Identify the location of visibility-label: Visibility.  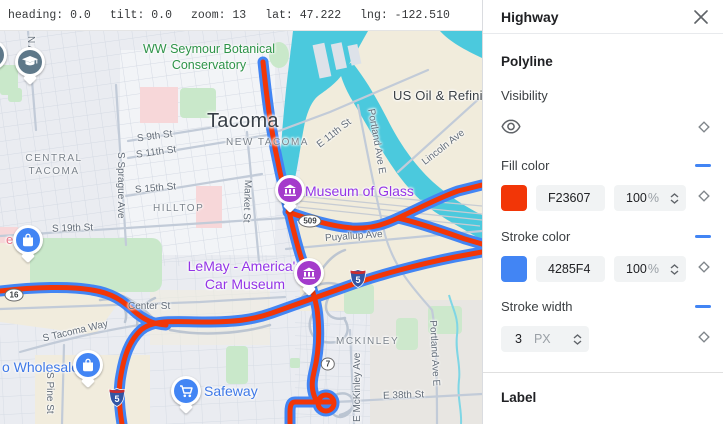
(524, 95).